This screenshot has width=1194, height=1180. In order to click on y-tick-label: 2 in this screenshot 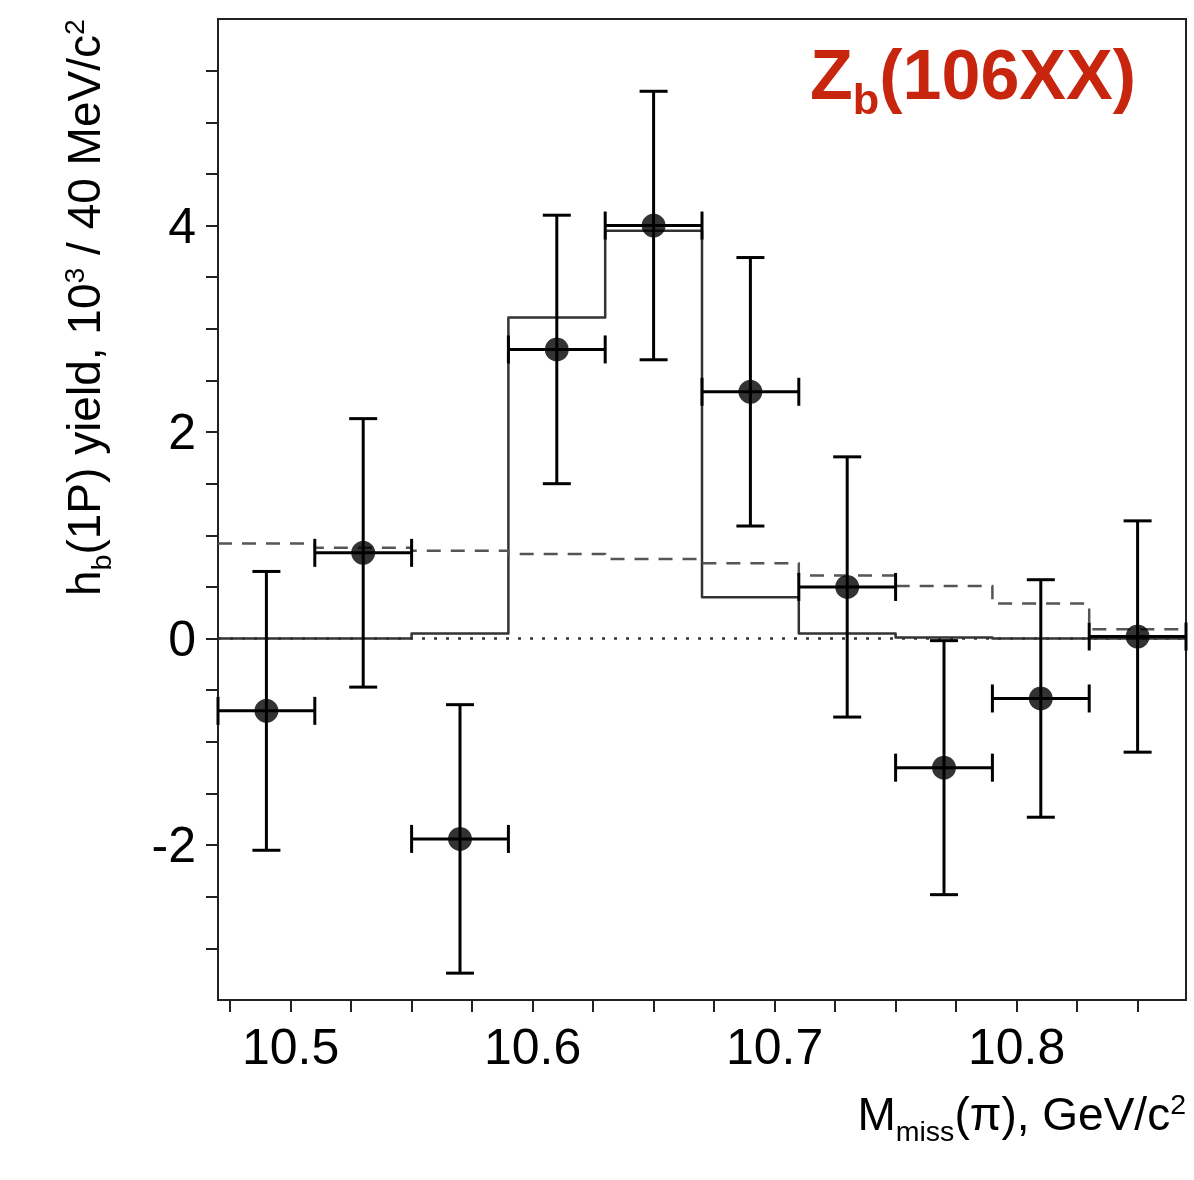, I will do `click(182, 432)`.